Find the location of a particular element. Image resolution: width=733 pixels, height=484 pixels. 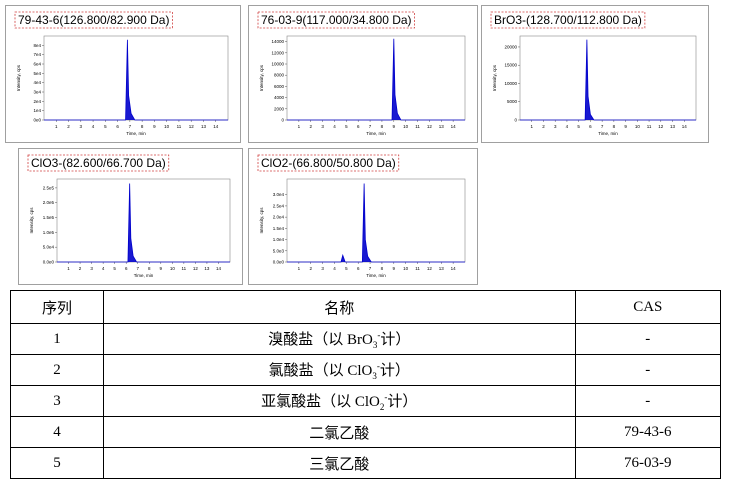

table-cell: 亚氯酸盐（以 ClO2-计） is located at coordinates (339, 401).